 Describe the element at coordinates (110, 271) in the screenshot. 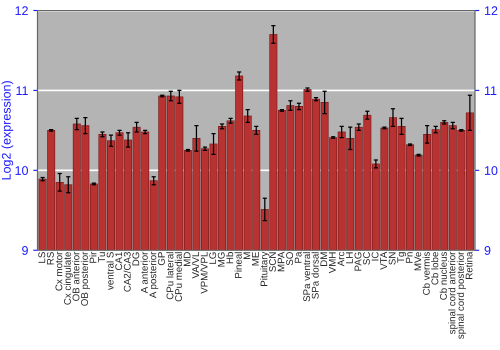

I see `x-tick-label: ventral S` at that location.